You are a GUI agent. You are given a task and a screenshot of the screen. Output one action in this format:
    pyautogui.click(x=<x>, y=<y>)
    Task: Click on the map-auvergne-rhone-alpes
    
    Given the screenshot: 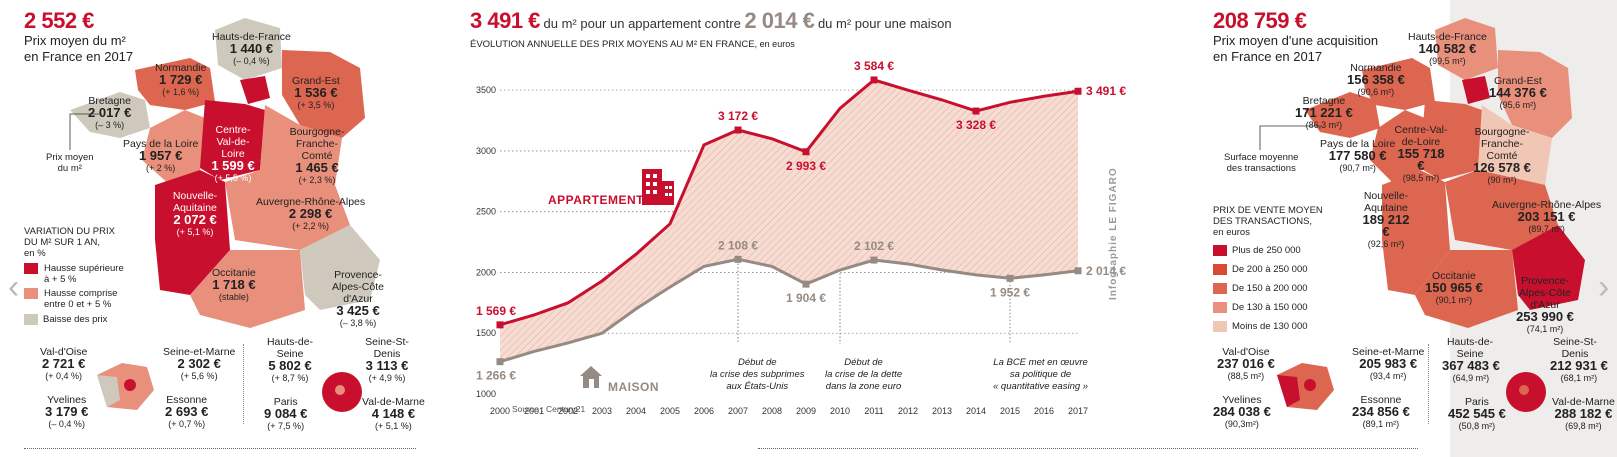 What is the action you would take?
    pyautogui.click(x=287, y=210)
    